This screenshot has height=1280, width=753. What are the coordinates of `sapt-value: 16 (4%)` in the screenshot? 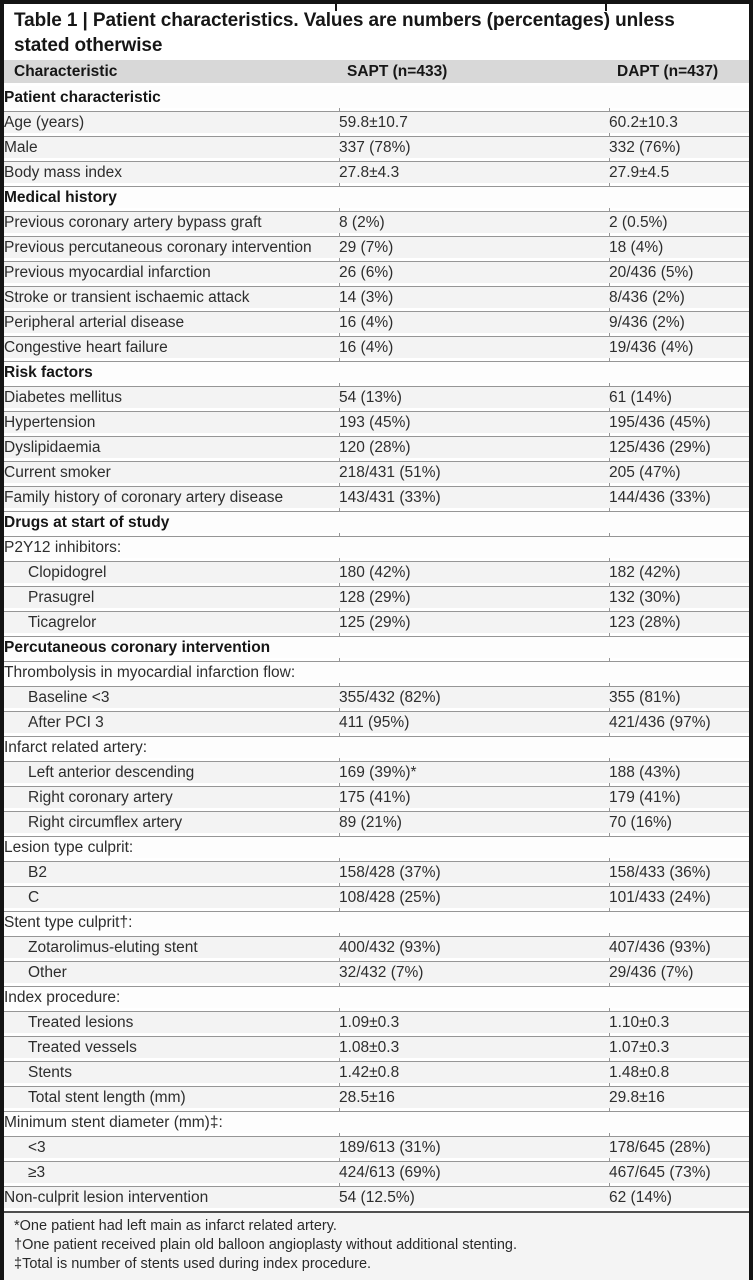 It's located at (474, 320).